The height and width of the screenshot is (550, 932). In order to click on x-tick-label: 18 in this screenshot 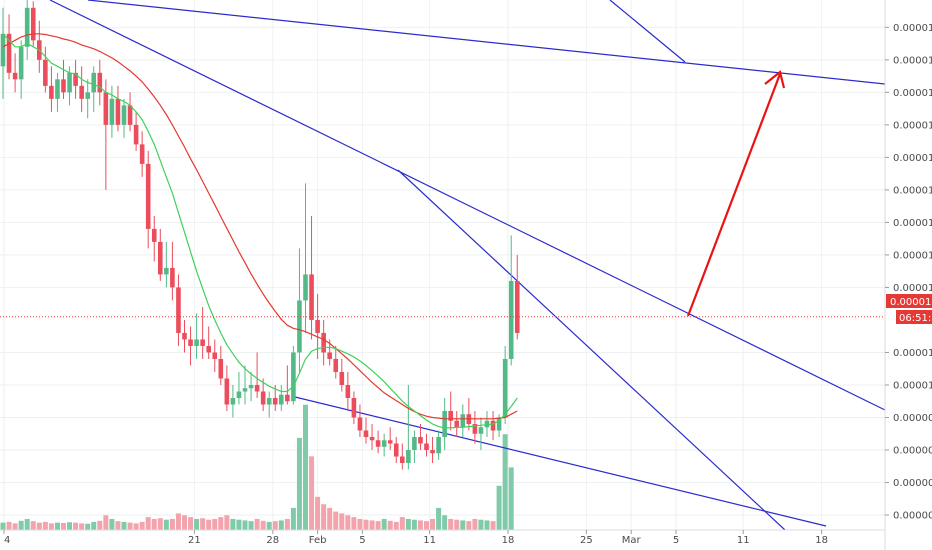, I will do `click(821, 540)`.